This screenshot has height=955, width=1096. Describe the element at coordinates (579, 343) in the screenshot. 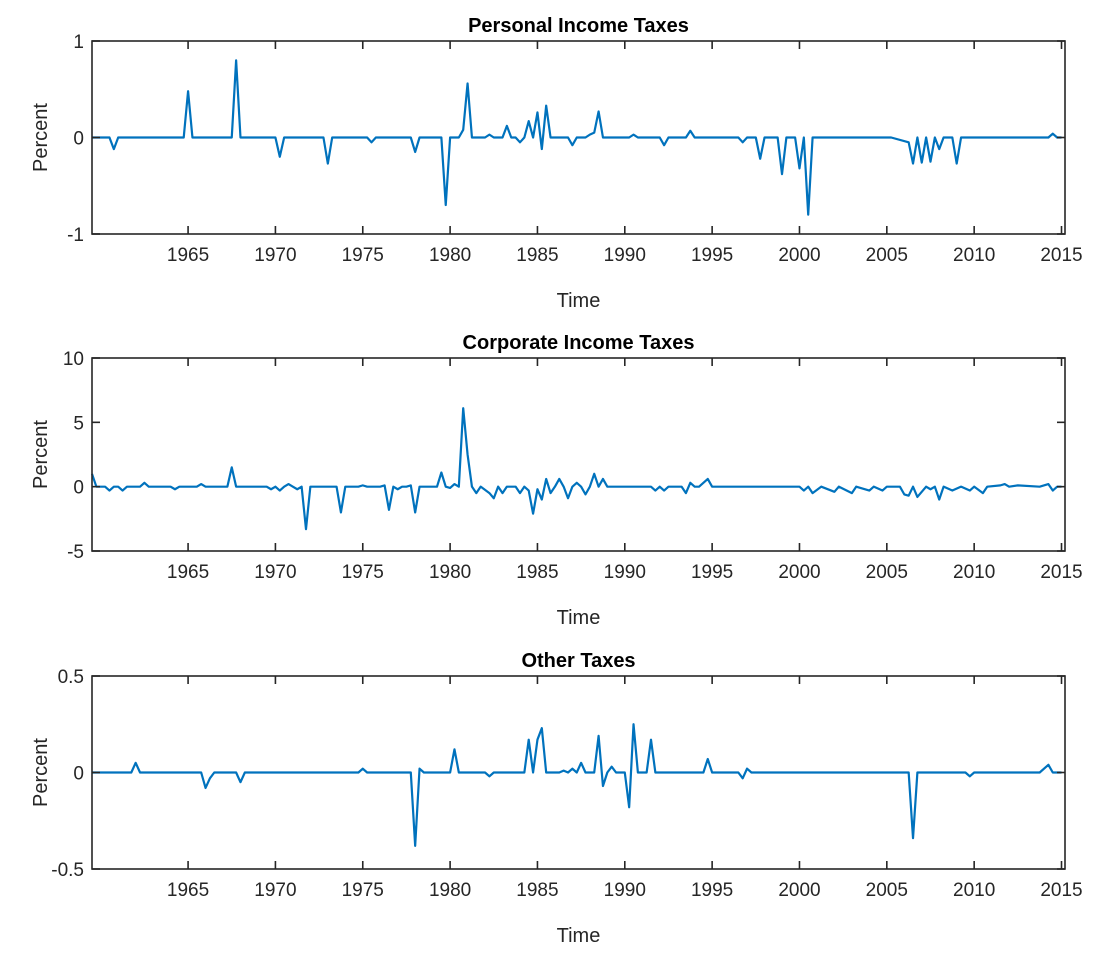

I see `subplot-title: Corporate Income Taxes` at that location.